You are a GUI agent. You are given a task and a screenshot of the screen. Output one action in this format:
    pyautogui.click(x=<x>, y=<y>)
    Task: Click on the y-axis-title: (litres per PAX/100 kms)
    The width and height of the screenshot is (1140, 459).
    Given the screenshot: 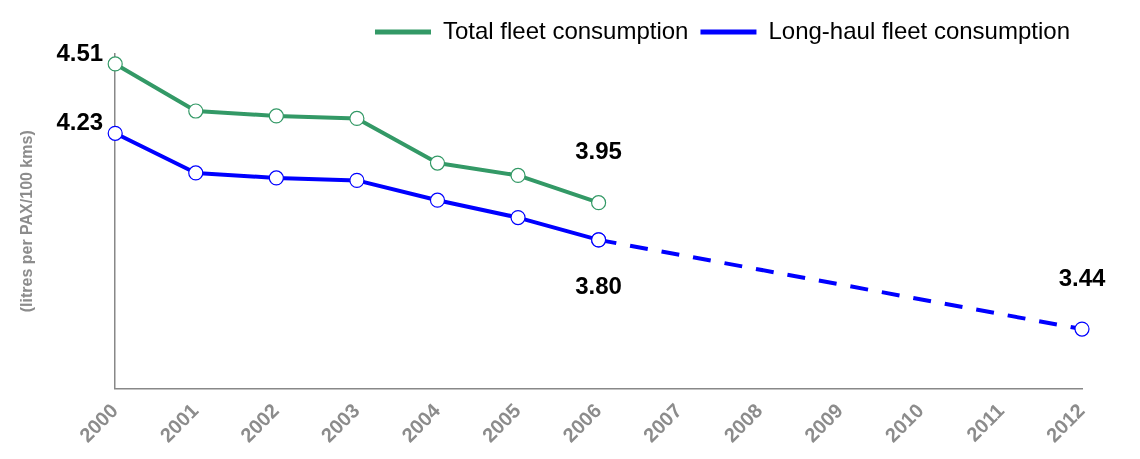 What is the action you would take?
    pyautogui.click(x=27, y=221)
    